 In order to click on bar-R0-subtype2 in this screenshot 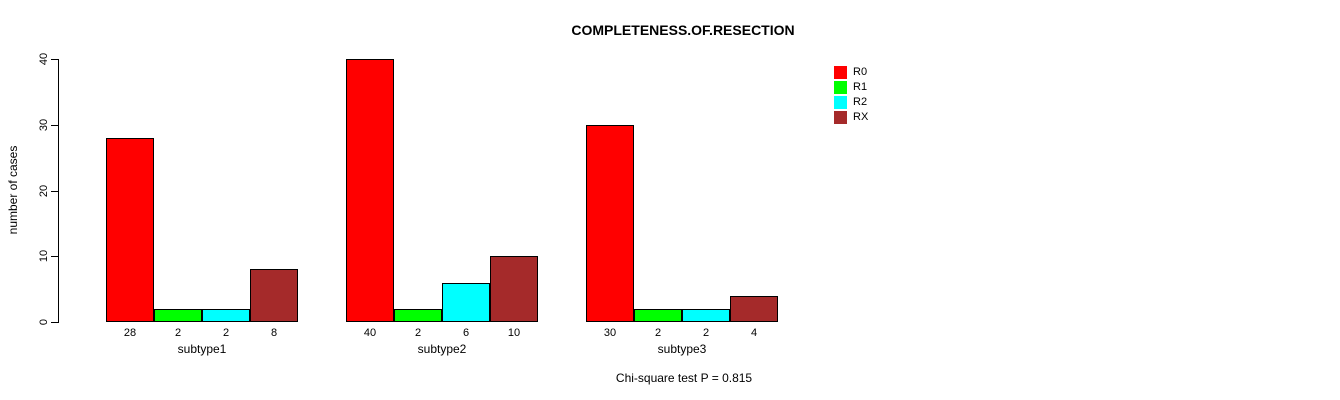, I will do `click(370, 190)`.